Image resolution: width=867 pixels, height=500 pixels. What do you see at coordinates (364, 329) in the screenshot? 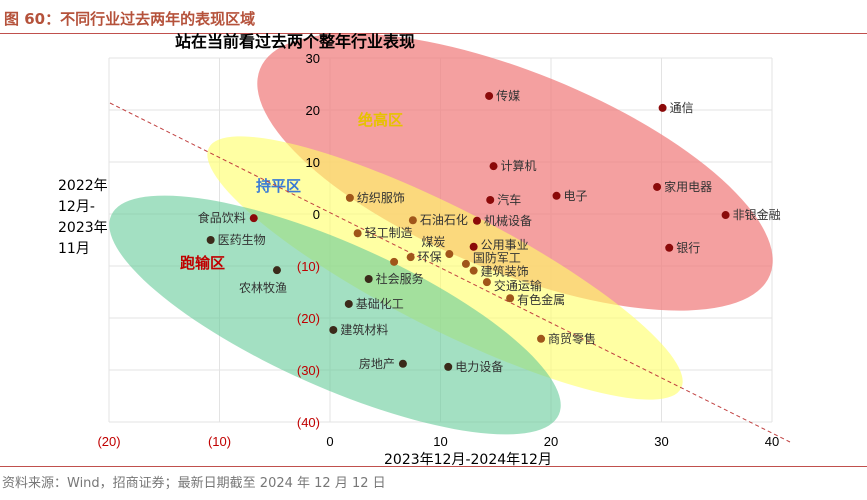
I see `point-label: 建筑材料` at bounding box center [364, 329].